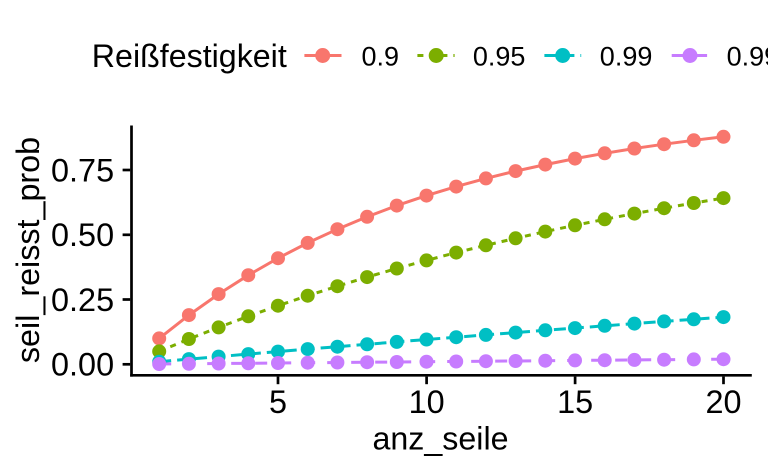 The image size is (768, 474). I want to click on svg-text: 0.00, so click(82, 365).